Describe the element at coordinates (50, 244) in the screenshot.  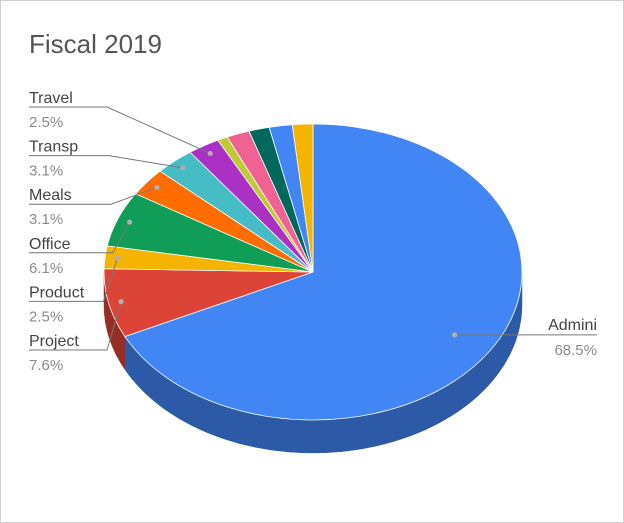
I see `slice-label-3: Office` at that location.